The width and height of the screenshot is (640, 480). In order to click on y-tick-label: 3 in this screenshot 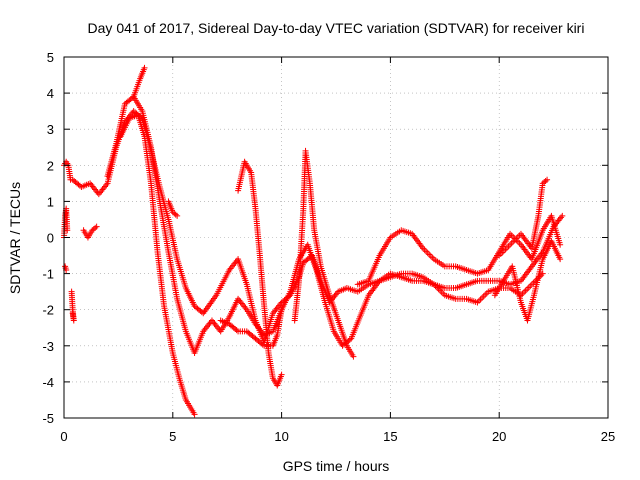, I will do `click(50, 129)`.